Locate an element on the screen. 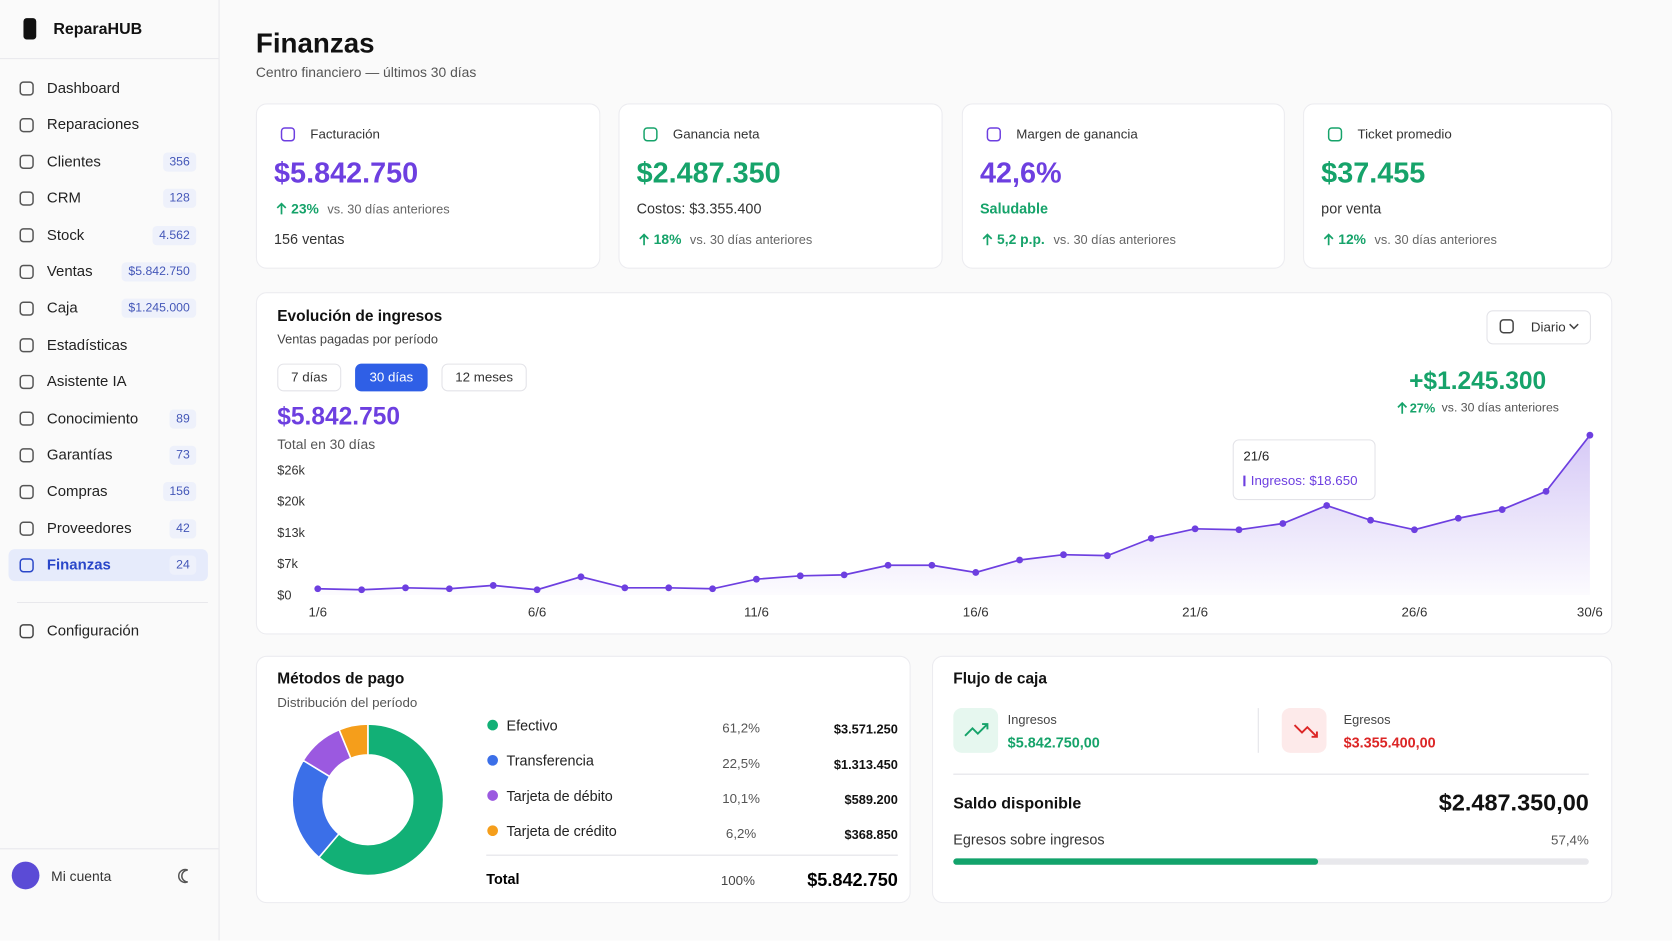 This screenshot has height=941, width=1672. income-label: Ingresos is located at coordinates (1032, 720).